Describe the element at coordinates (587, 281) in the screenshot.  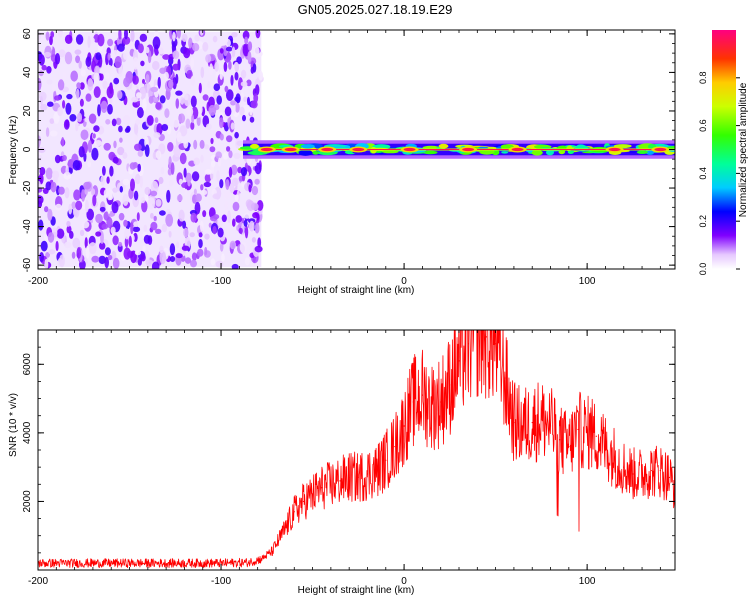
I see `x-tick-label: 100` at that location.